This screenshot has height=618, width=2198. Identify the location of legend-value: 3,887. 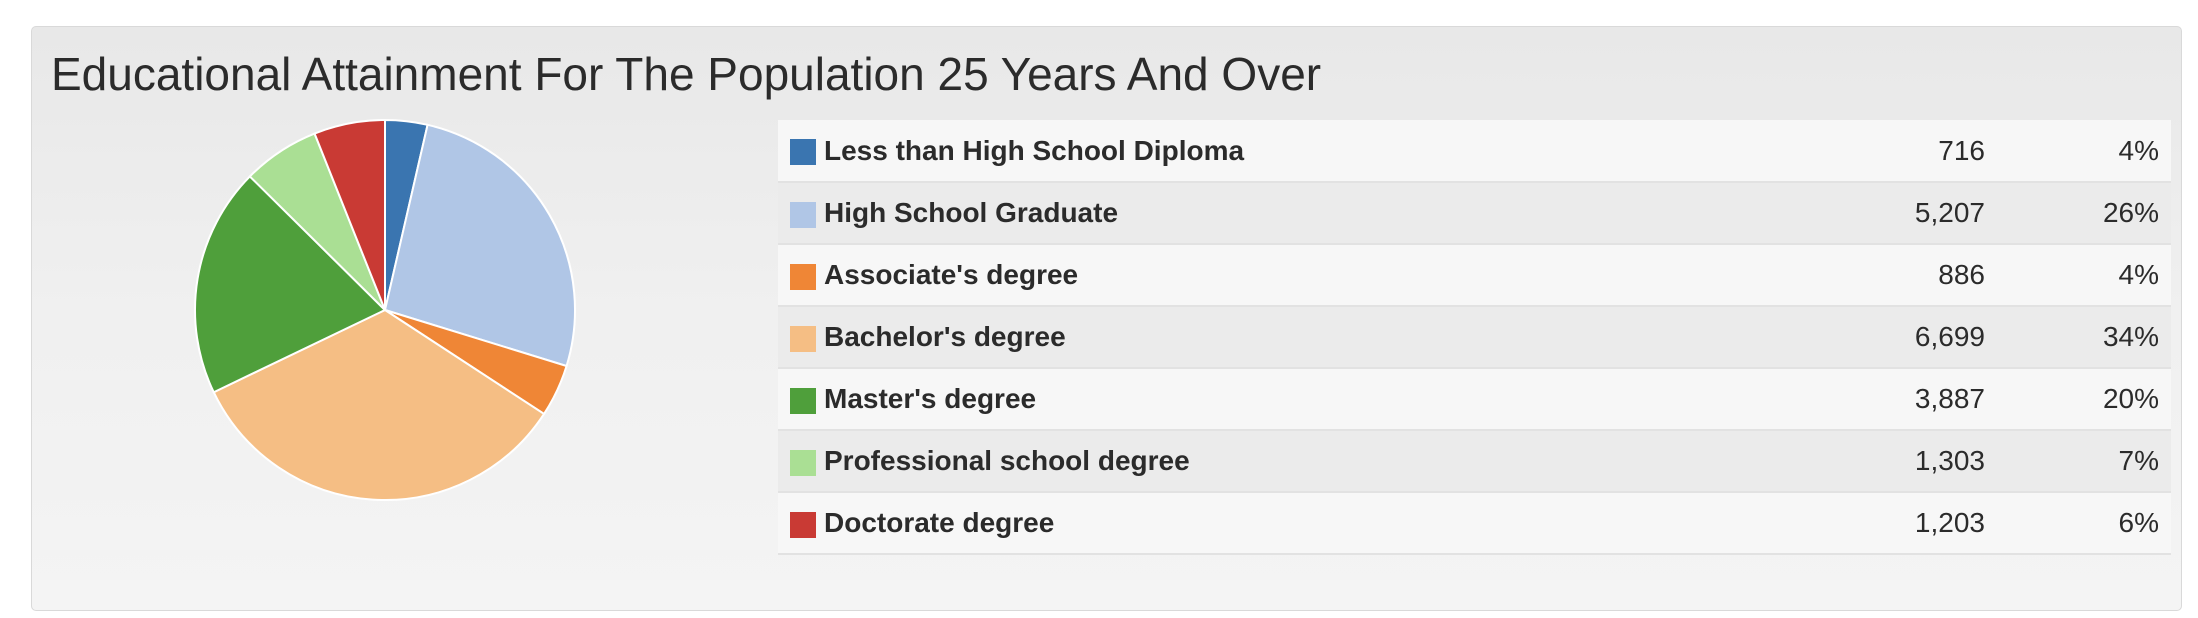
(1949, 398).